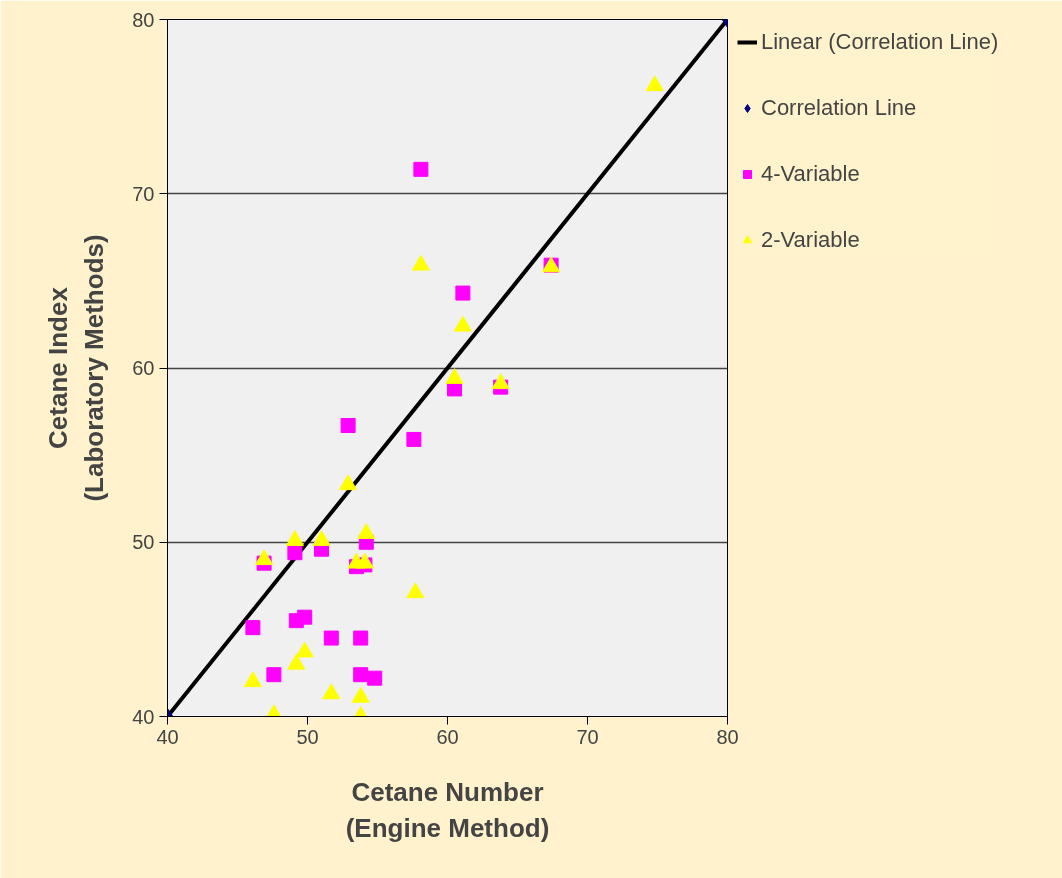 The image size is (1062, 878). Describe the element at coordinates (143, 193) in the screenshot. I see `y-tick-label: 70` at that location.